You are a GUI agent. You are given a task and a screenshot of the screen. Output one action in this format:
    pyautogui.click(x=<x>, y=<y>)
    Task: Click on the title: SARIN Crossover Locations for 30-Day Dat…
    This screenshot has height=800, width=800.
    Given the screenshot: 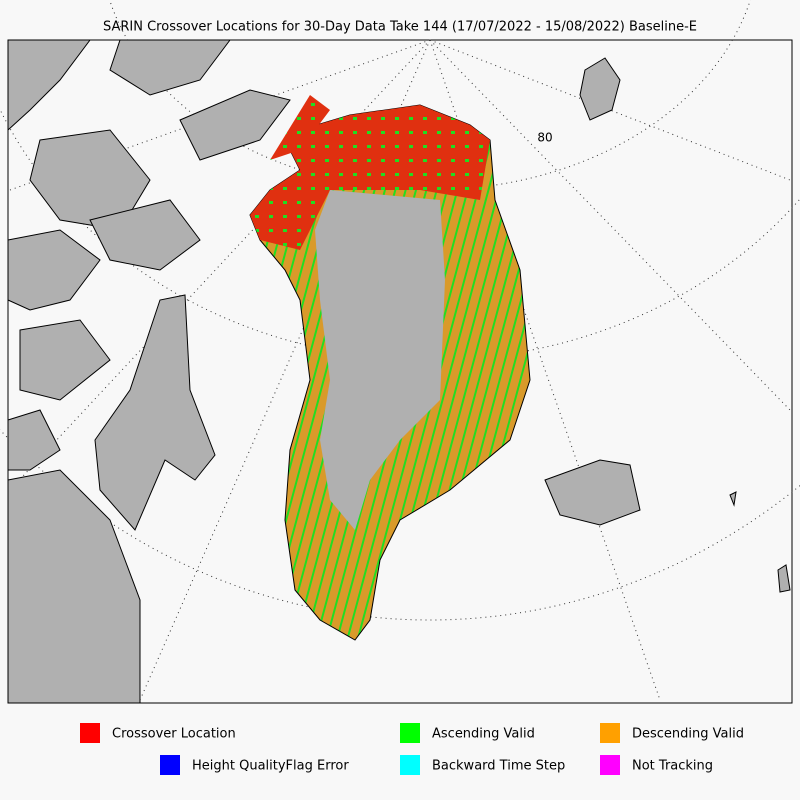 What is the action you would take?
    pyautogui.click(x=400, y=27)
    